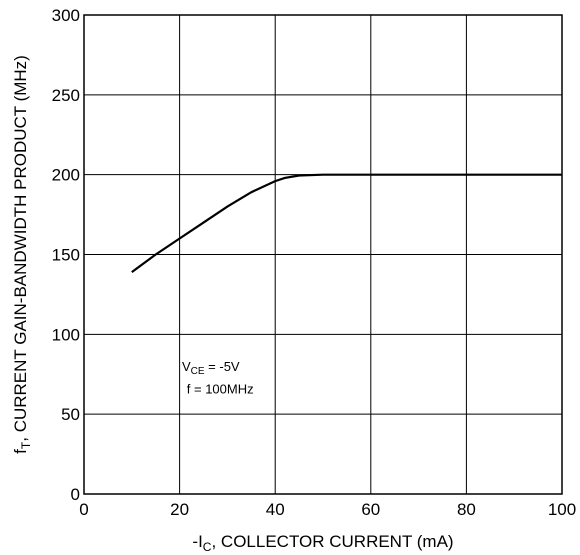 The image size is (580, 555). What do you see at coordinates (220, 388) in the screenshot?
I see `annotation-frequency: f = 100MHz` at bounding box center [220, 388].